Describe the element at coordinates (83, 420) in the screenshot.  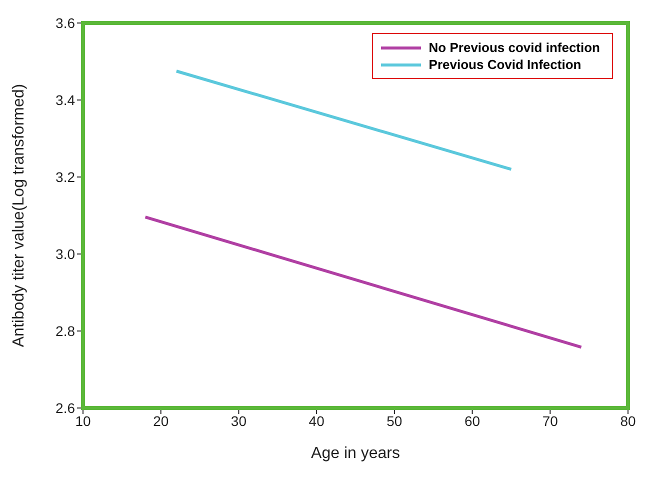
I see `x-tick-label: 10` at that location.